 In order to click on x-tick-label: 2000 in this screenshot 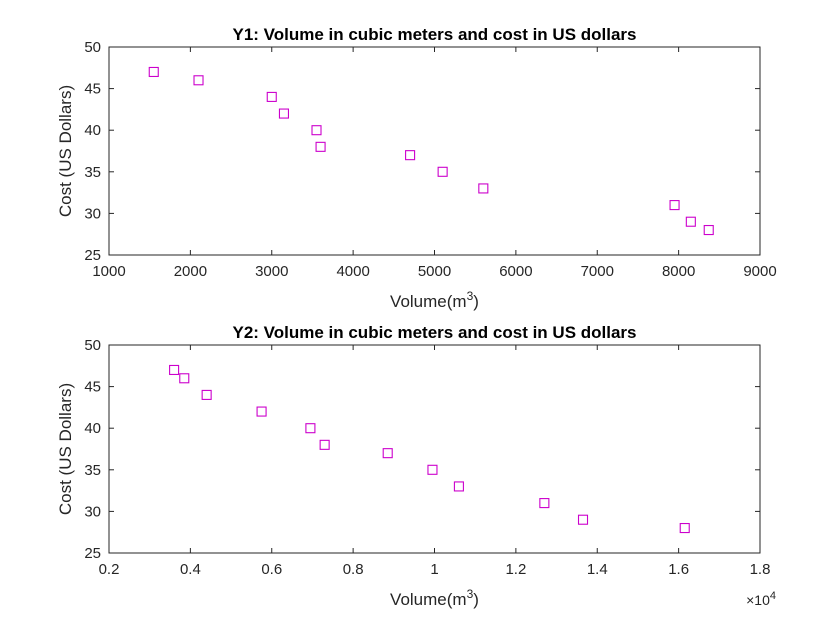, I will do `click(190, 271)`.